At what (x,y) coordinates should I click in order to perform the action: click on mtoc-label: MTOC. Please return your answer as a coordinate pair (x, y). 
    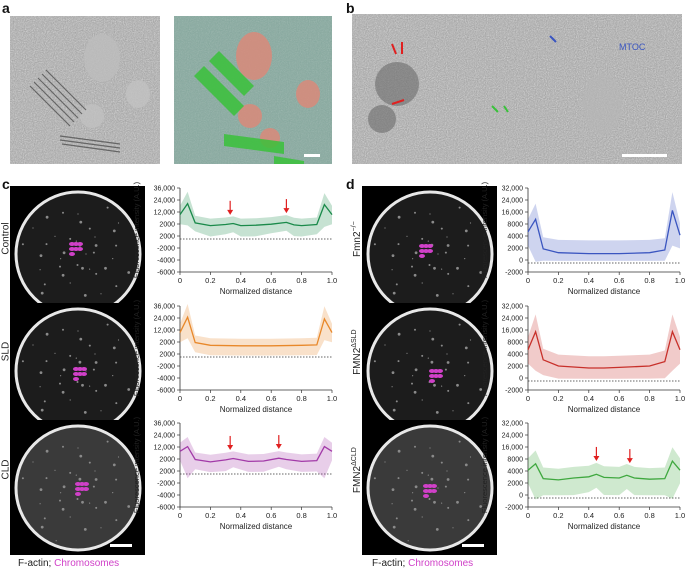
    Looking at the image, I should click on (632, 47).